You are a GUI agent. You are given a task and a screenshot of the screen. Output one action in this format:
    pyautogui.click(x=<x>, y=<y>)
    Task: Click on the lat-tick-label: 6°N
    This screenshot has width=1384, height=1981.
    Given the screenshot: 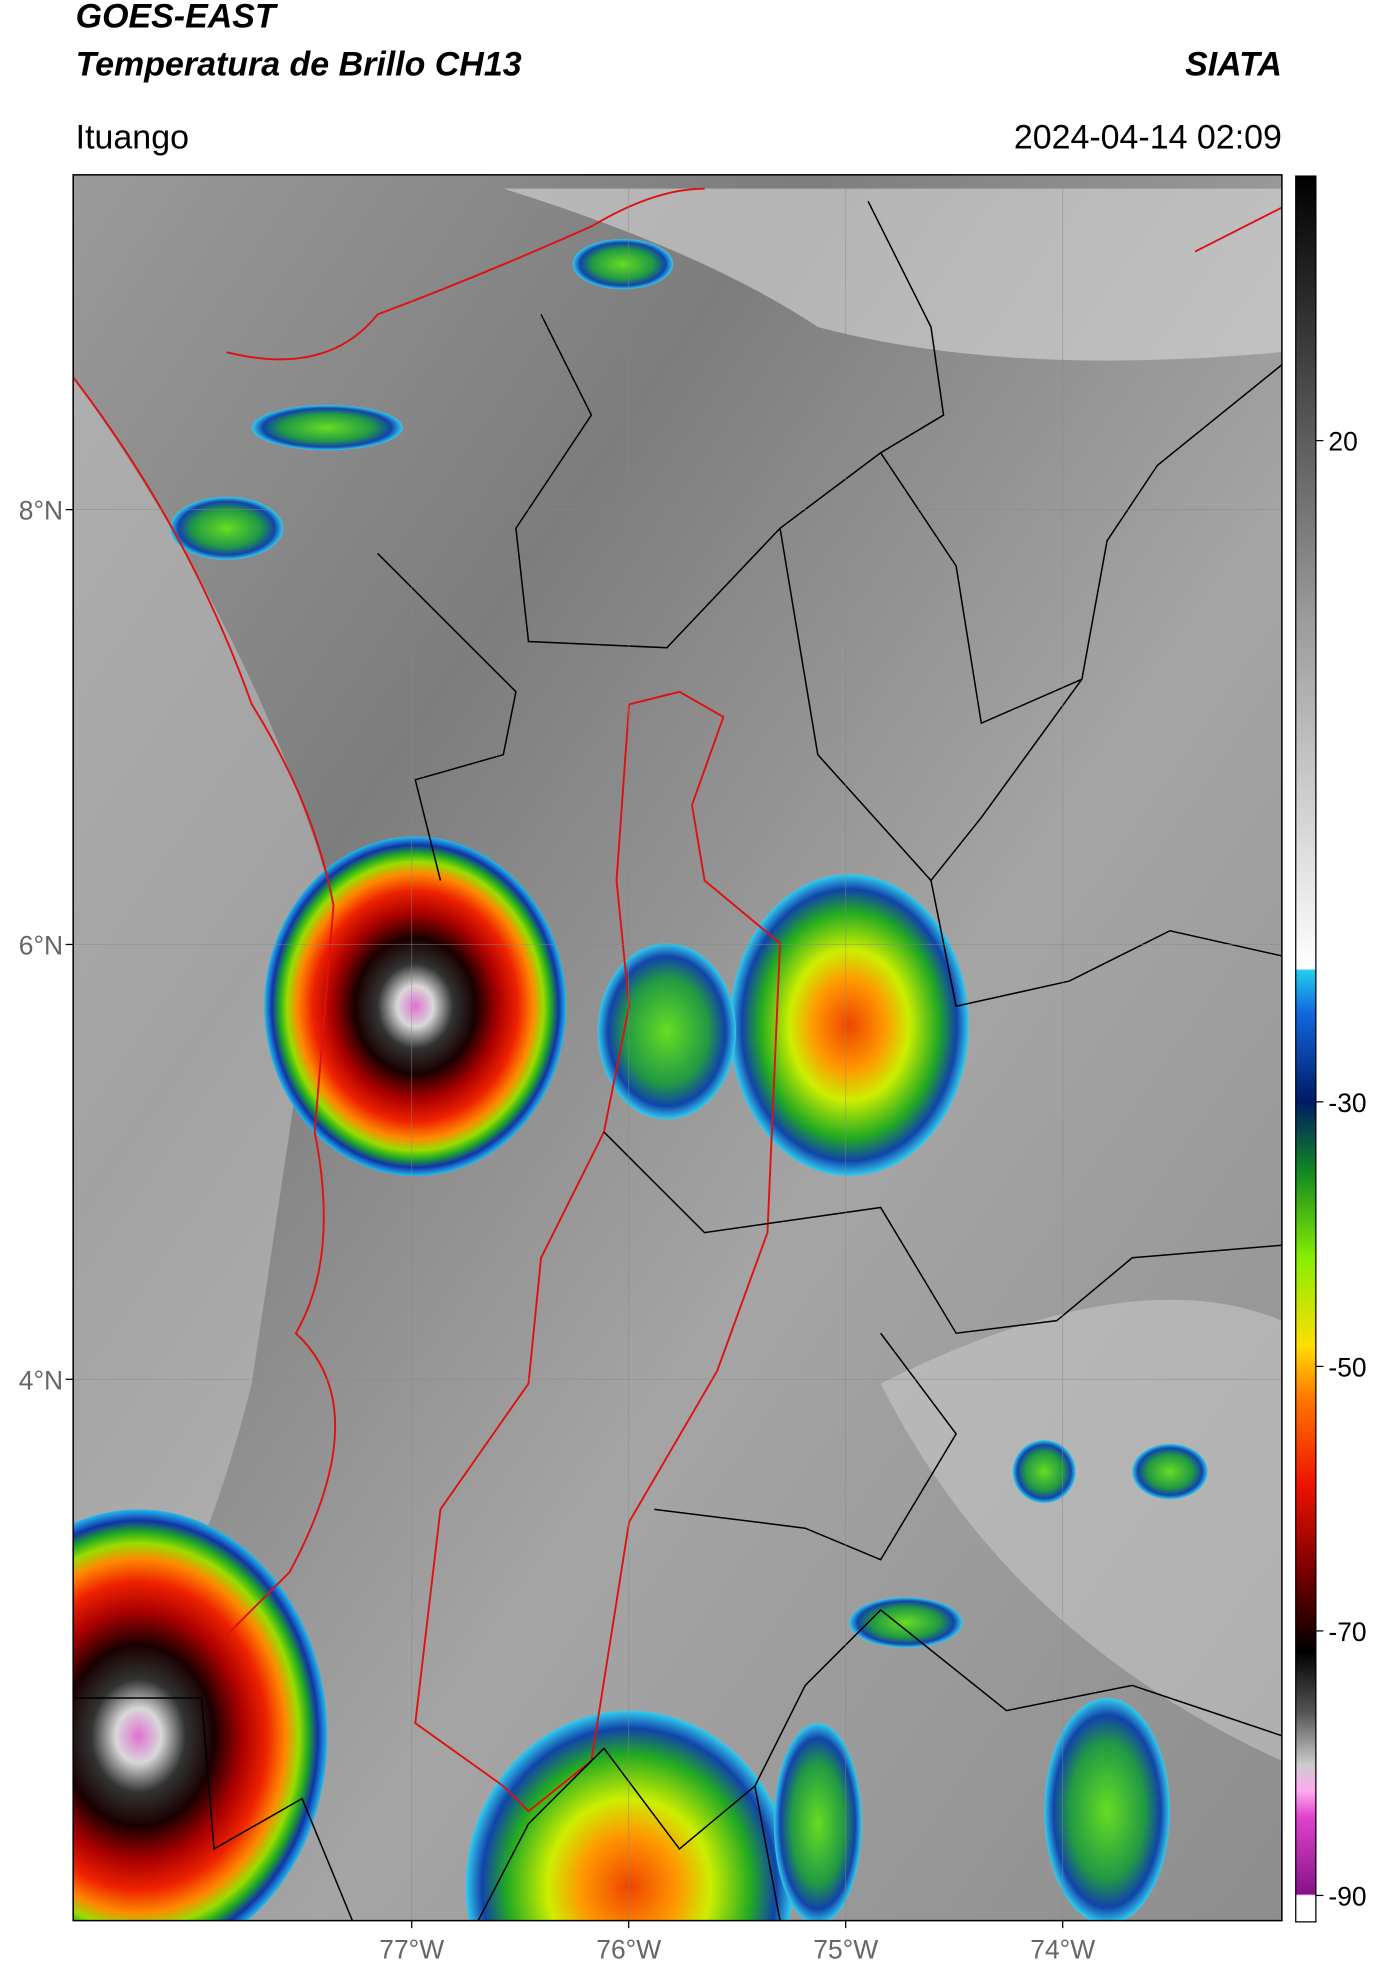 What is the action you would take?
    pyautogui.click(x=41, y=946)
    